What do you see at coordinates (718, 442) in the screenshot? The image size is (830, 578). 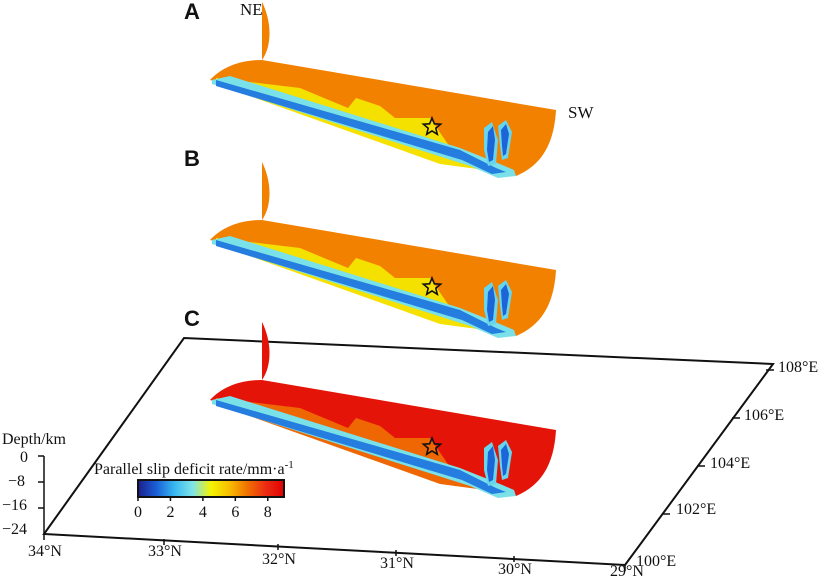 I see `longitude-tick-marks` at bounding box center [718, 442].